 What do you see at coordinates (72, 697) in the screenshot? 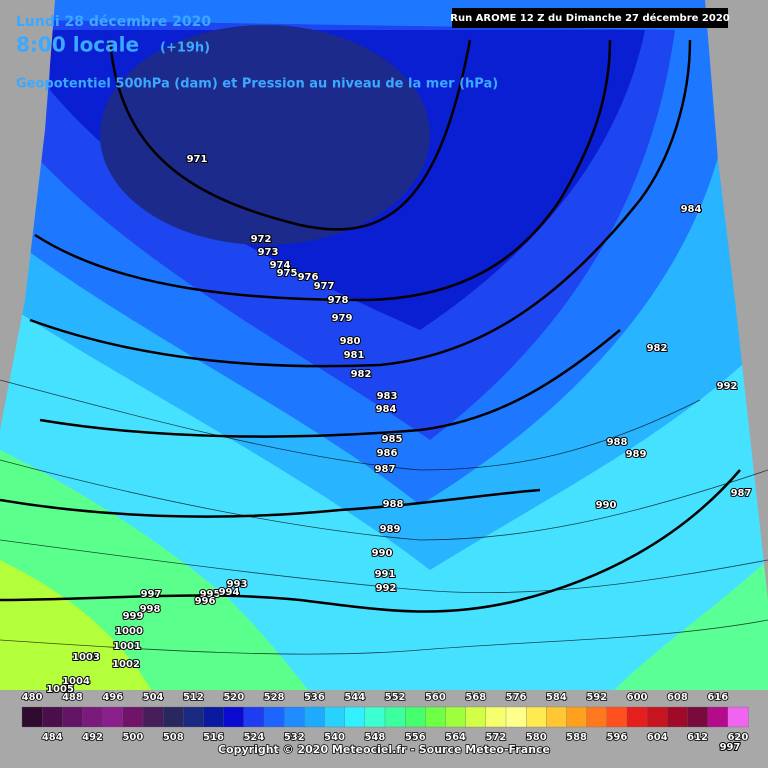
I see `legend-label: 488` at bounding box center [72, 697].